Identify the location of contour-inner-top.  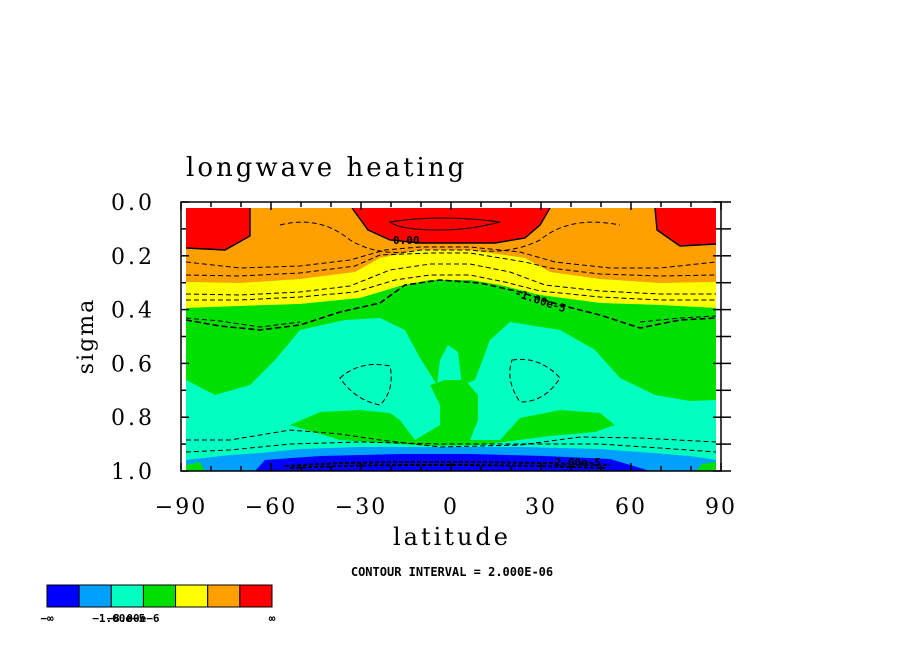
(444, 224).